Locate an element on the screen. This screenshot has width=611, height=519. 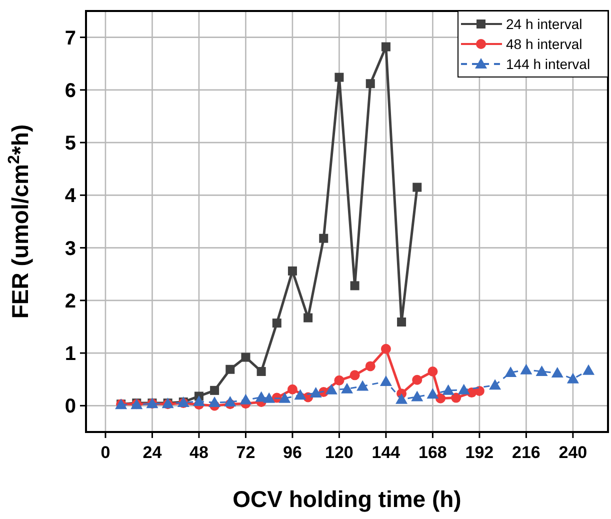
x-tick-label: 24 is located at coordinates (152, 452).